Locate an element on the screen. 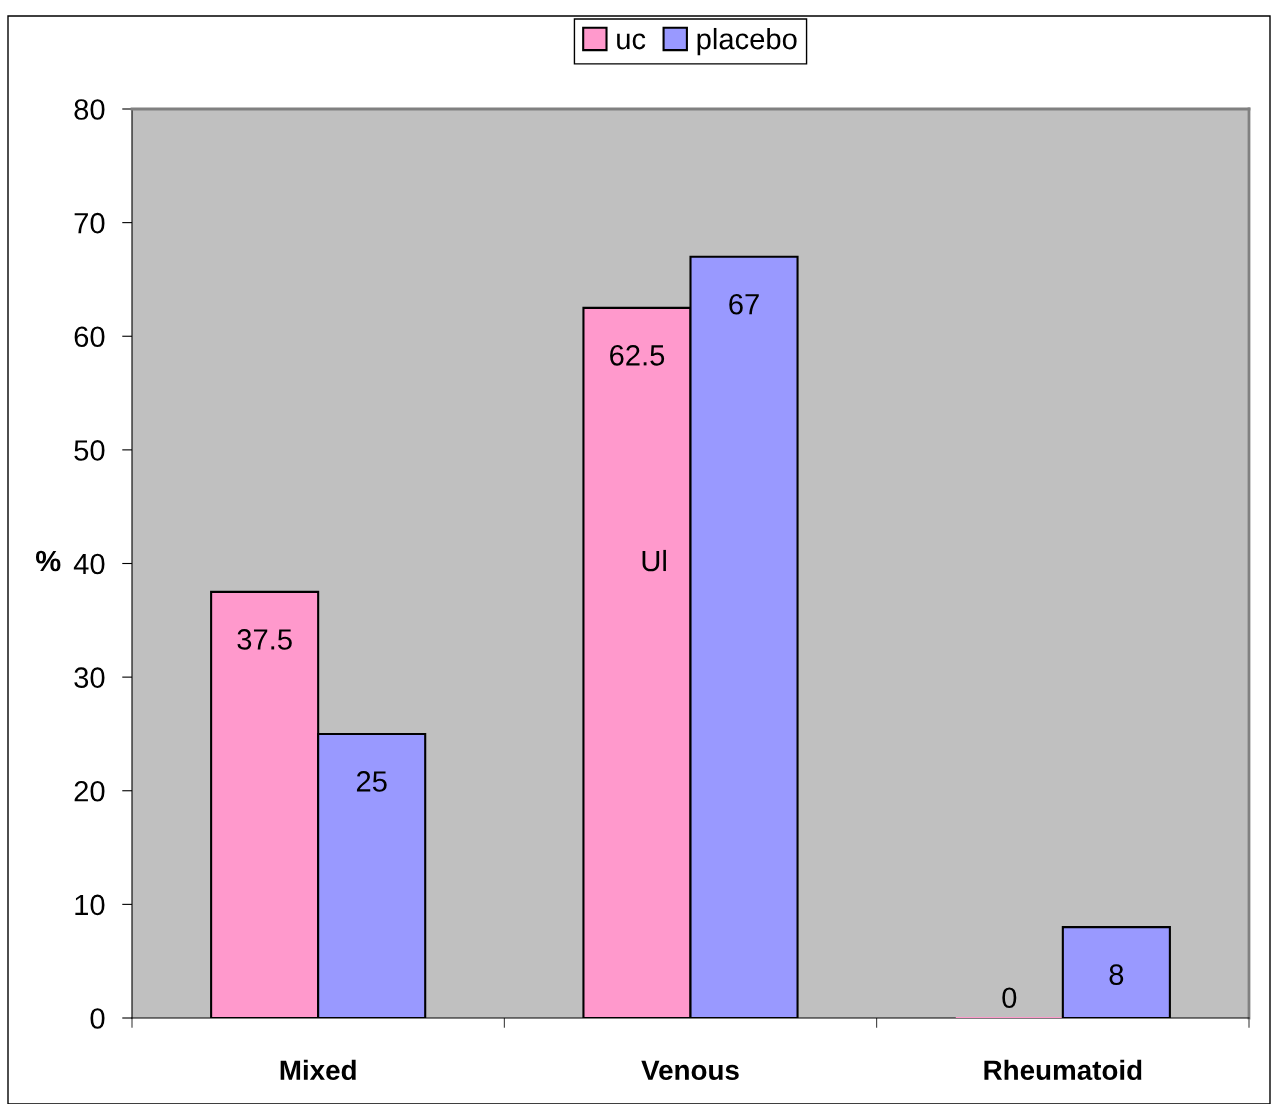 Image resolution: width=1278 pixels, height=1104 pixels. y-tick-label: 40 is located at coordinates (89, 564).